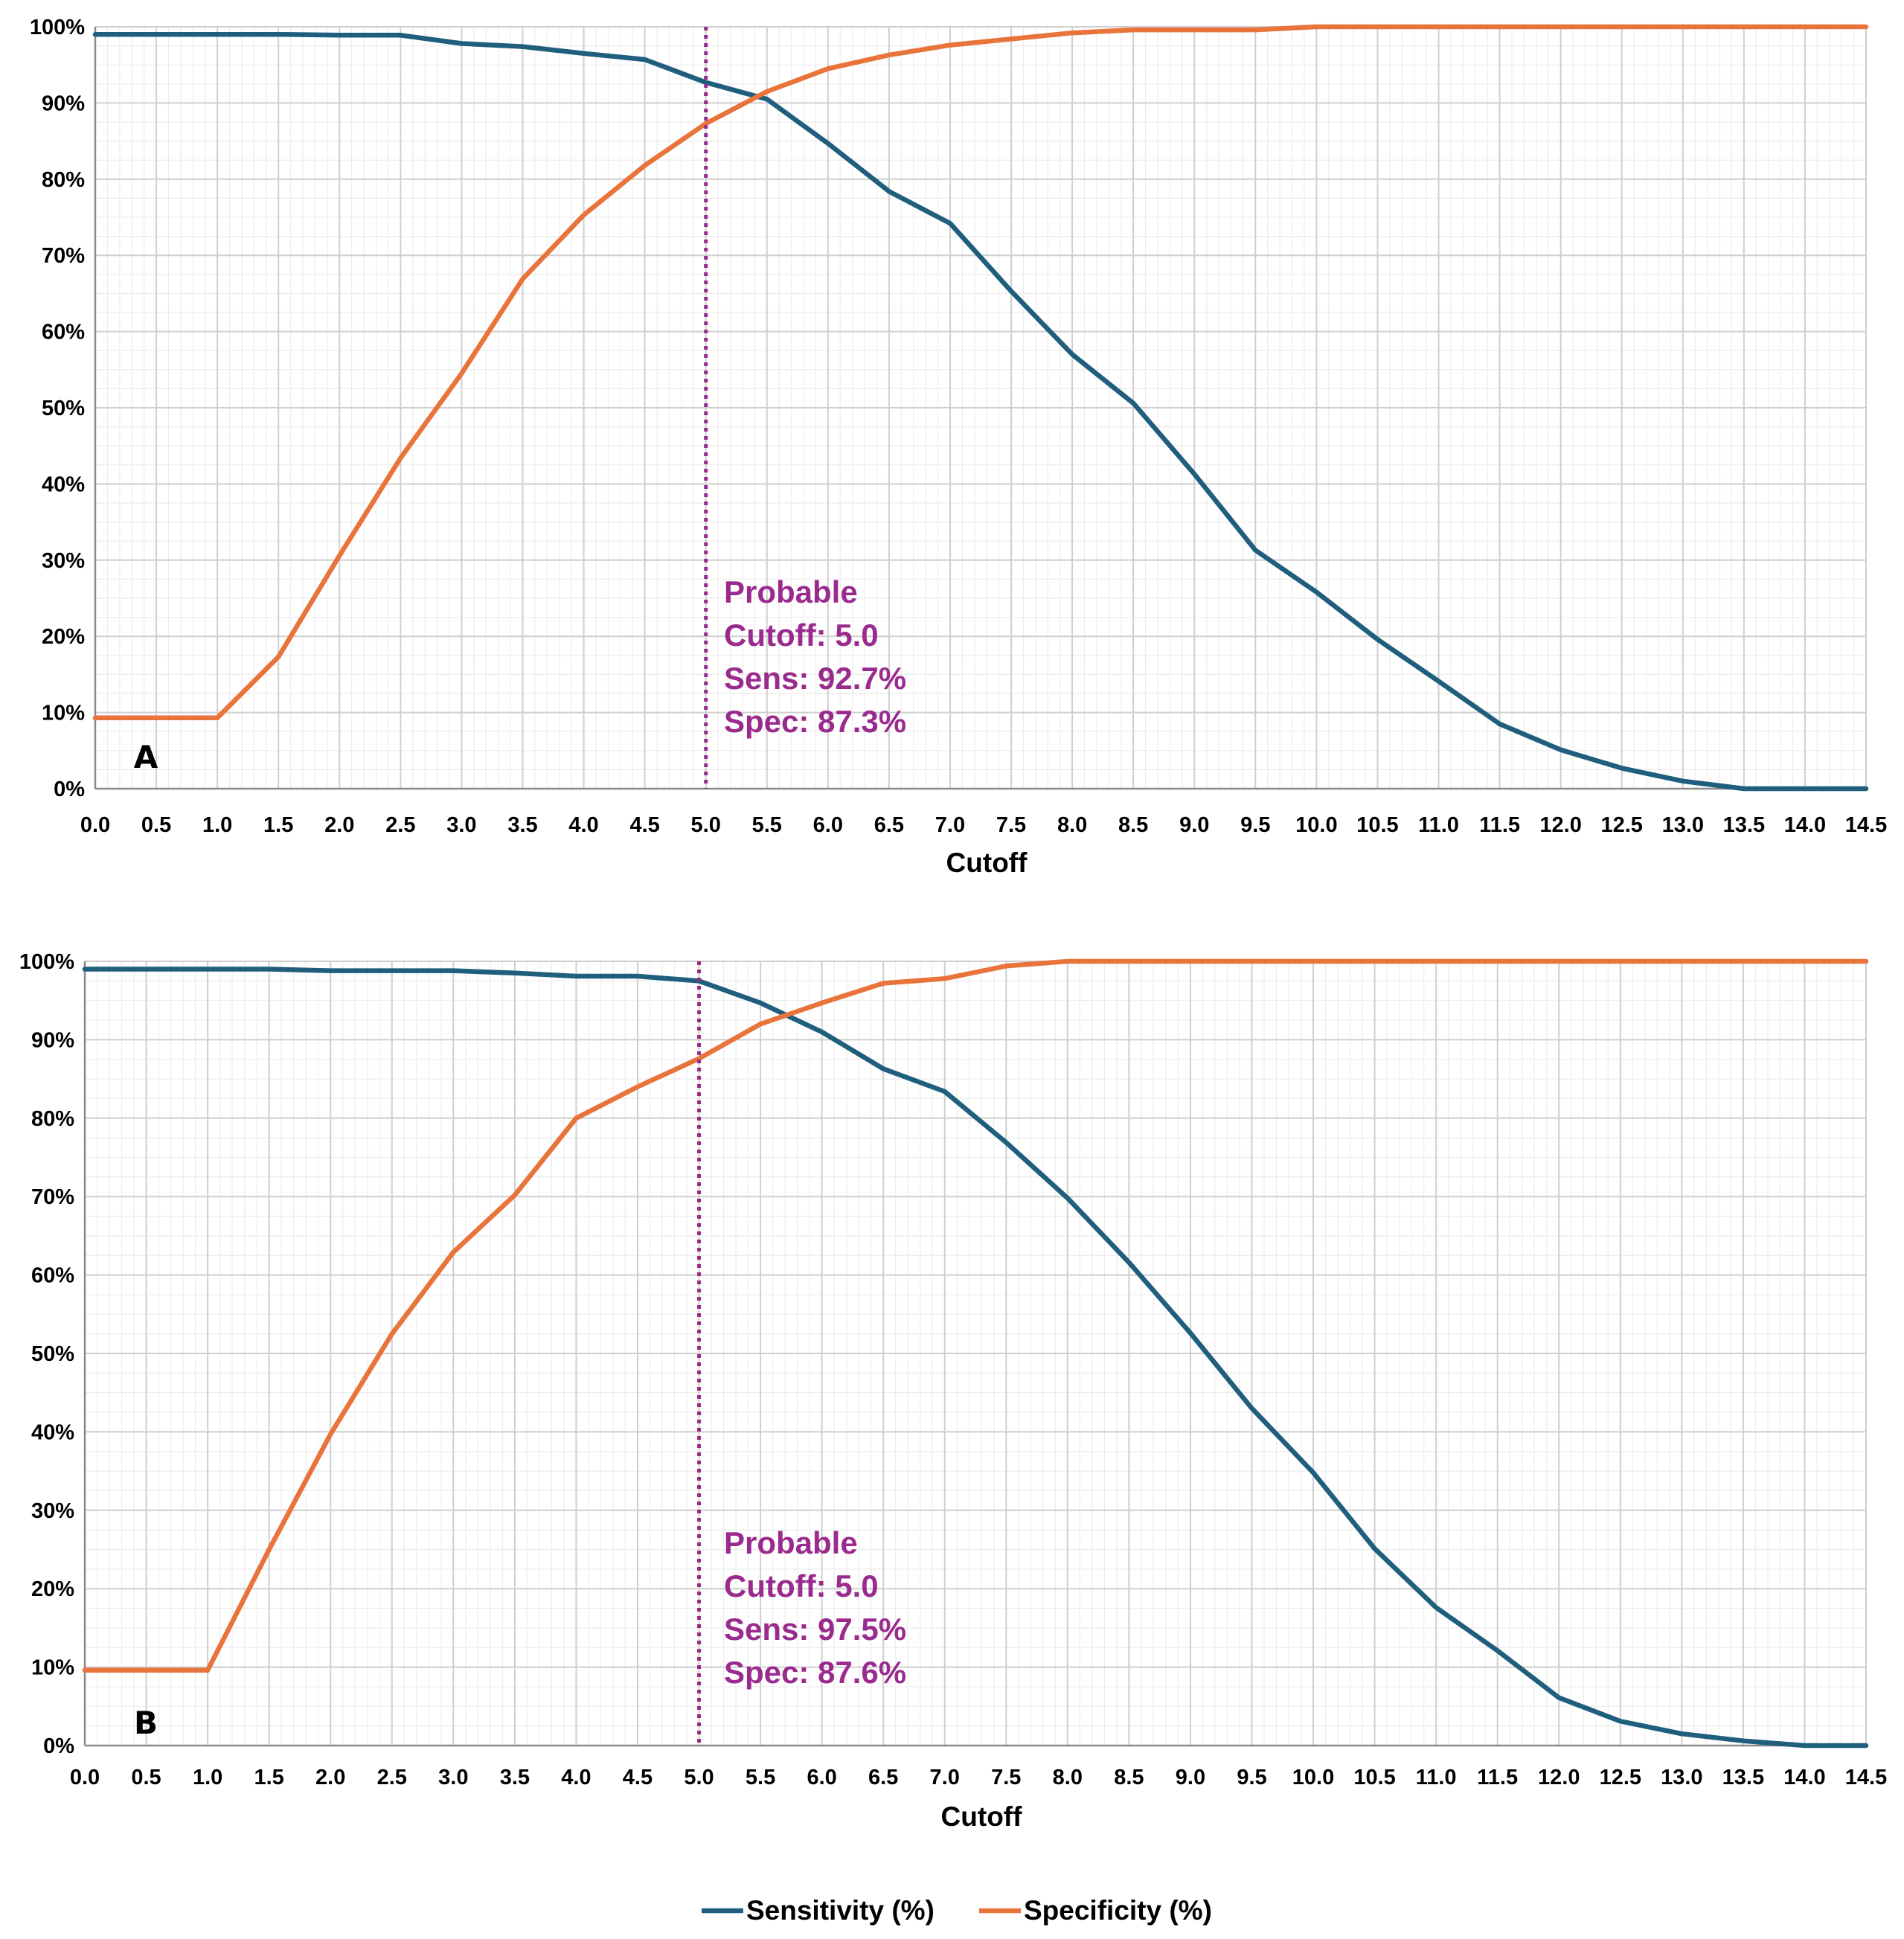 This screenshot has height=1939, width=1904. What do you see at coordinates (95, 825) in the screenshot?
I see `x-tick-label: 0.0` at bounding box center [95, 825].